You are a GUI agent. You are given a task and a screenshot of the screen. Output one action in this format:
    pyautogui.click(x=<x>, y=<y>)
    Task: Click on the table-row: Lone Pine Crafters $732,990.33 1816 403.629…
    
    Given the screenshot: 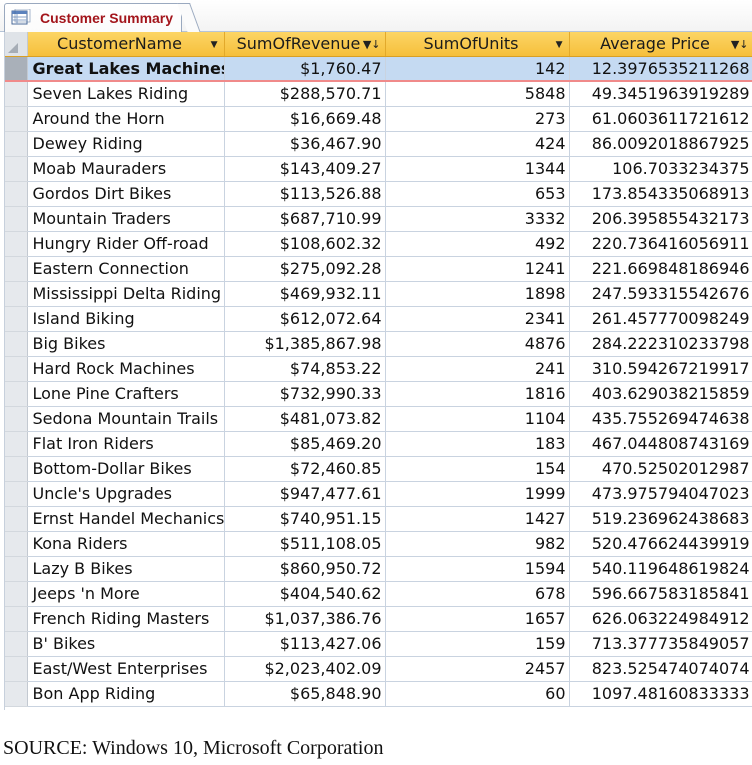 What is the action you would take?
    pyautogui.click(x=378, y=394)
    